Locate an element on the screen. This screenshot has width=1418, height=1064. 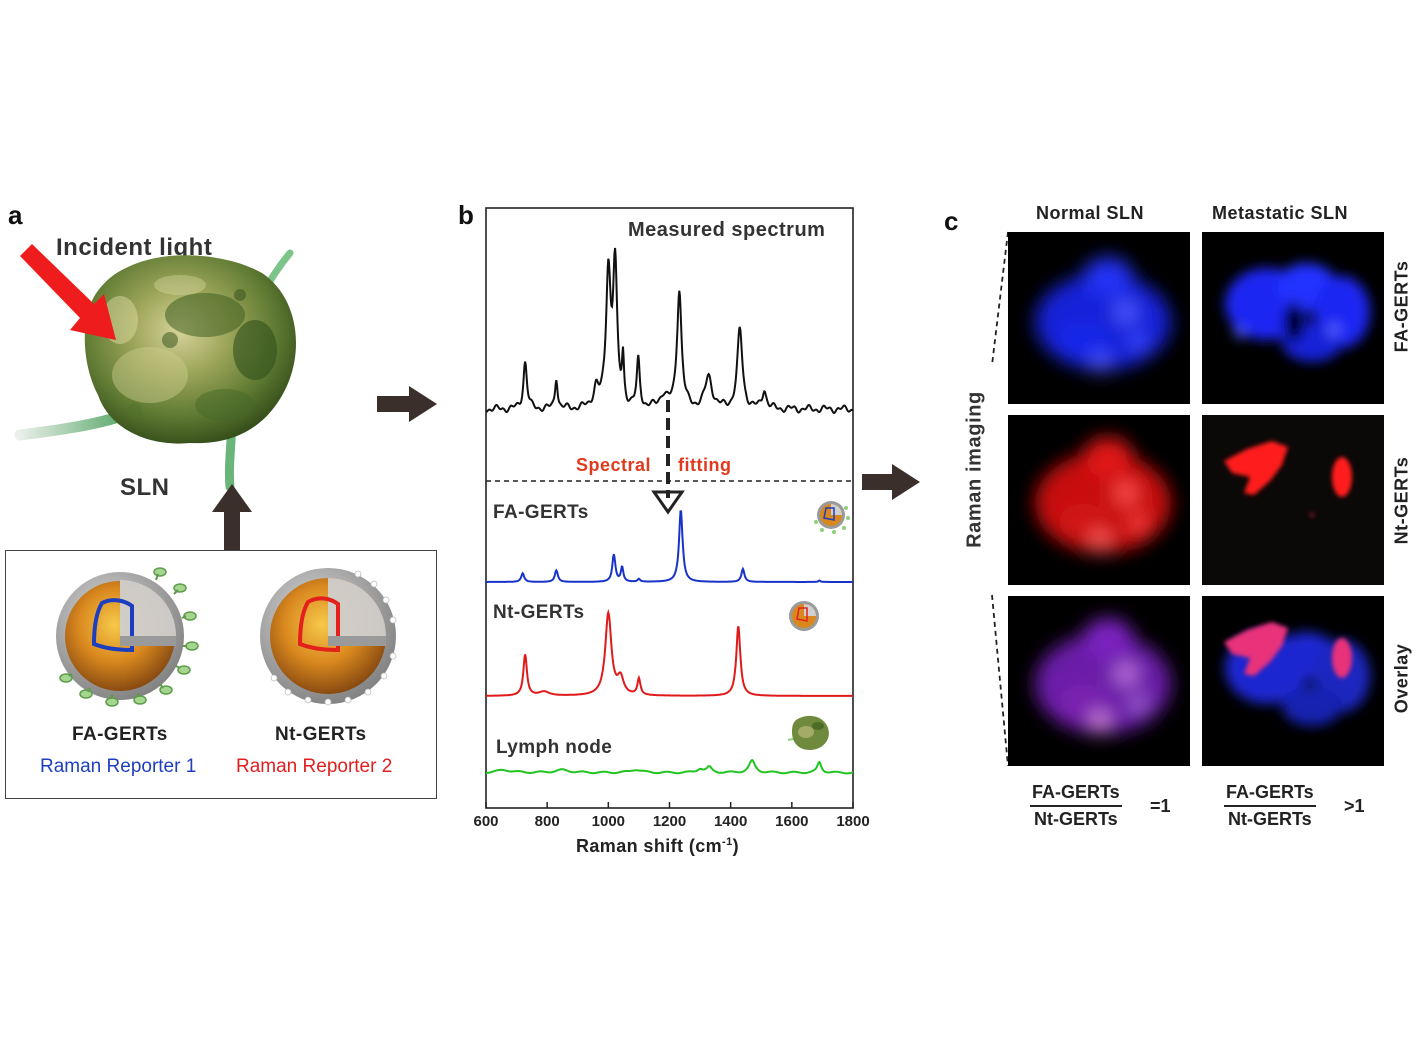
row-label-nt-gerts: Nt-GERTs is located at coordinates (1401, 500).